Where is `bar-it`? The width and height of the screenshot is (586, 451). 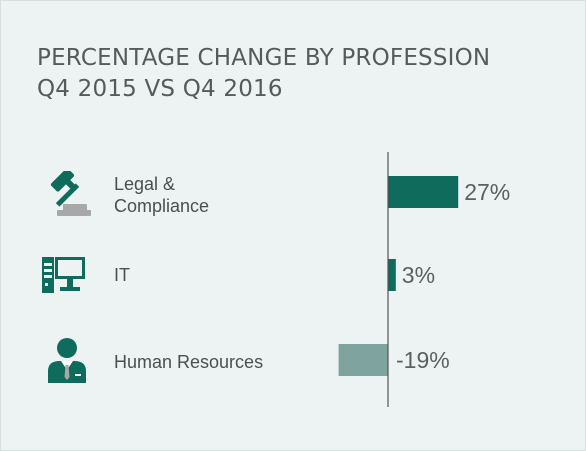
bar-it is located at coordinates (392, 275).